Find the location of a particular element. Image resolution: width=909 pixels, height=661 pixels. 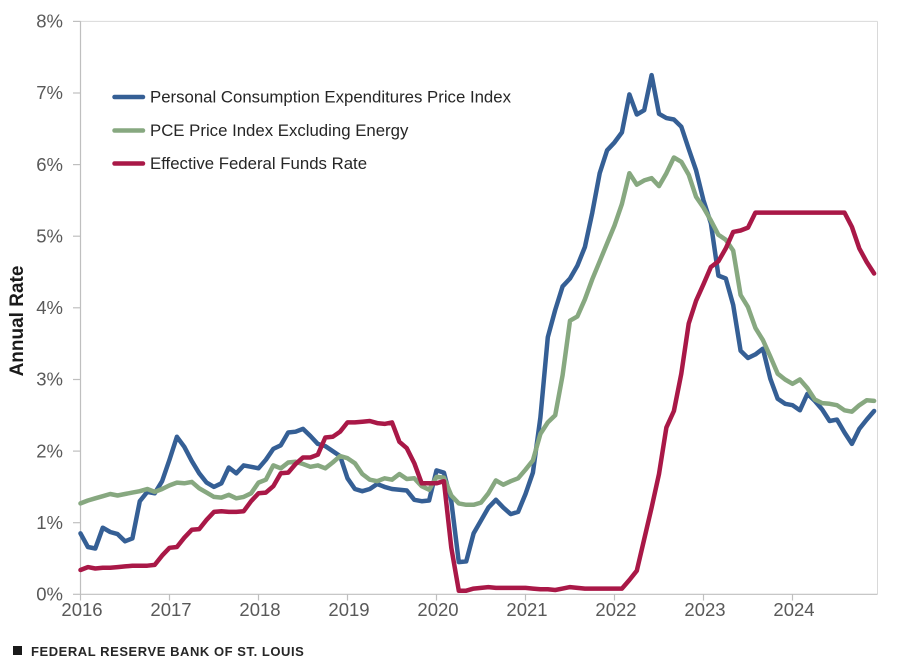

svg-text: 2020 is located at coordinates (437, 609).